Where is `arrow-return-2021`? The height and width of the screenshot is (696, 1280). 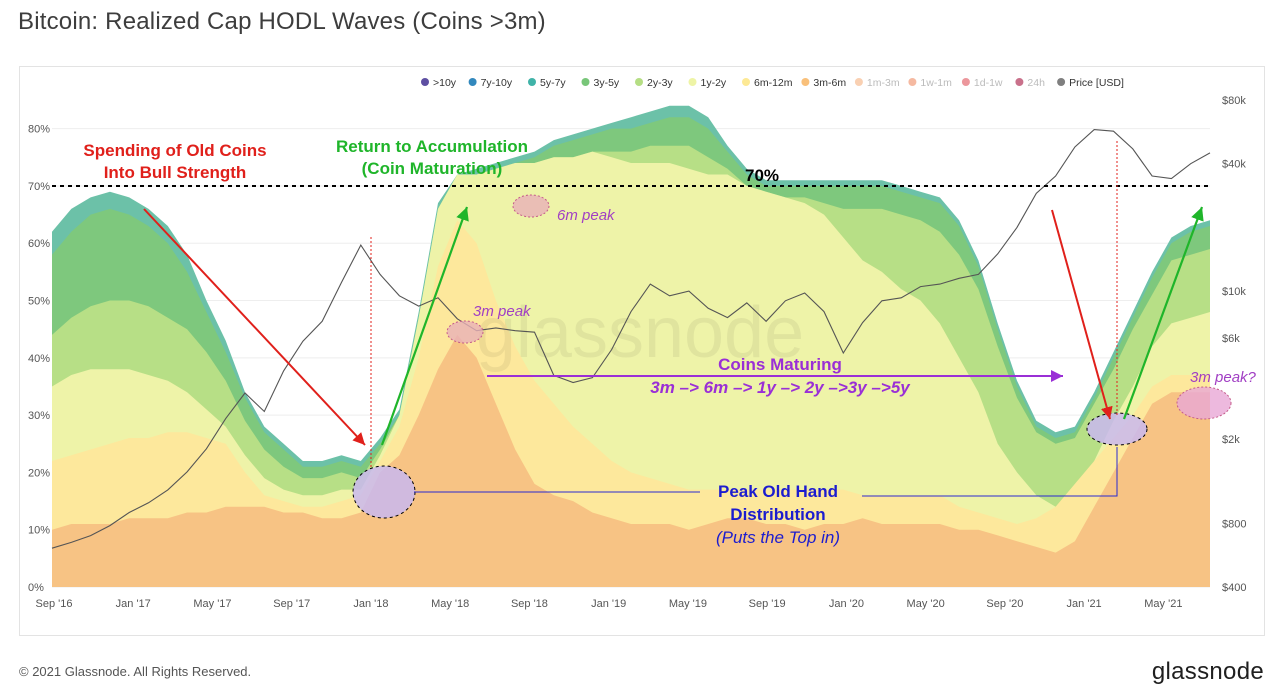
arrow-return-2021 is located at coordinates (1163, 313).